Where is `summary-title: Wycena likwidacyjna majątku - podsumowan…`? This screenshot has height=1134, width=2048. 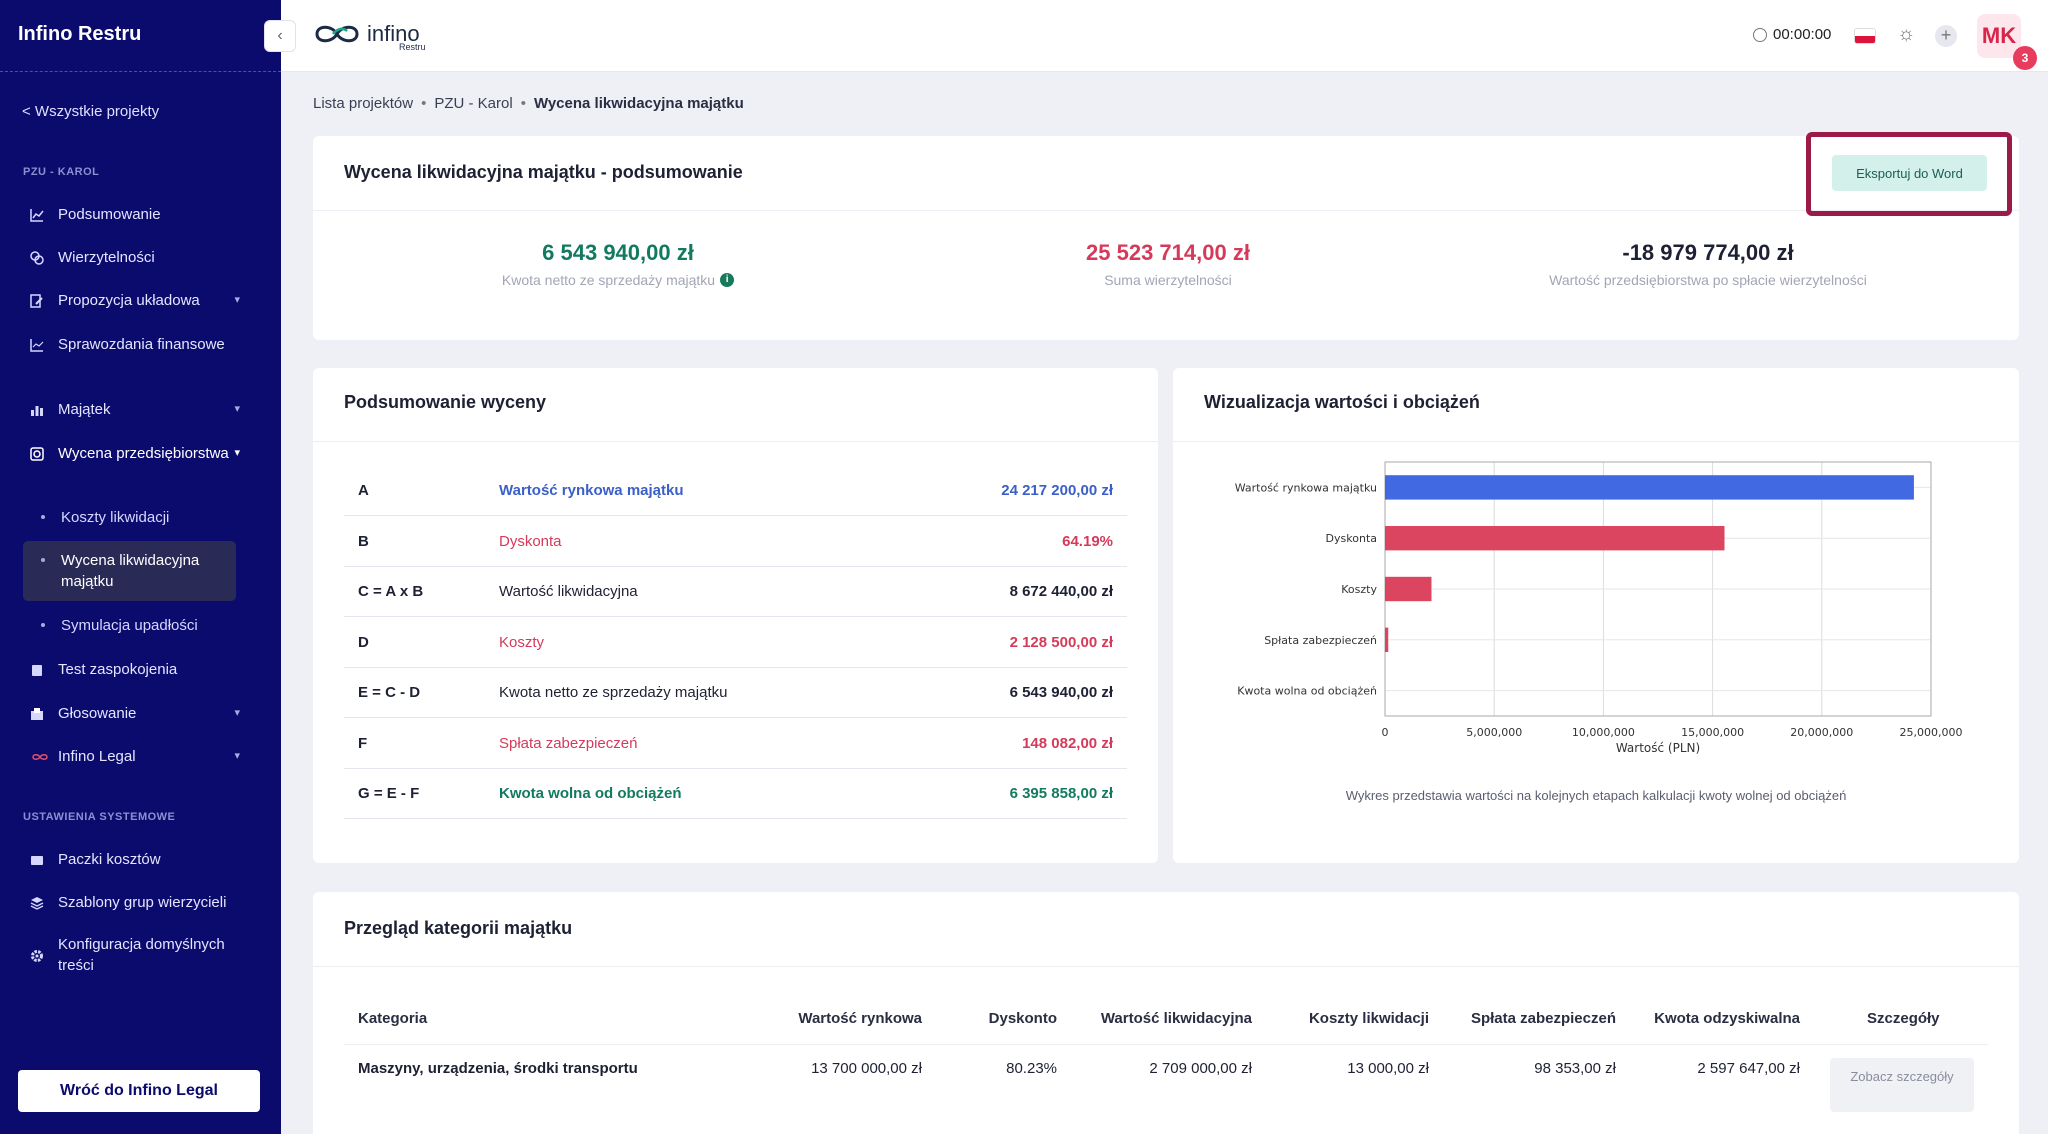 summary-title: Wycena likwidacyjna majątku - podsumowan… is located at coordinates (543, 172).